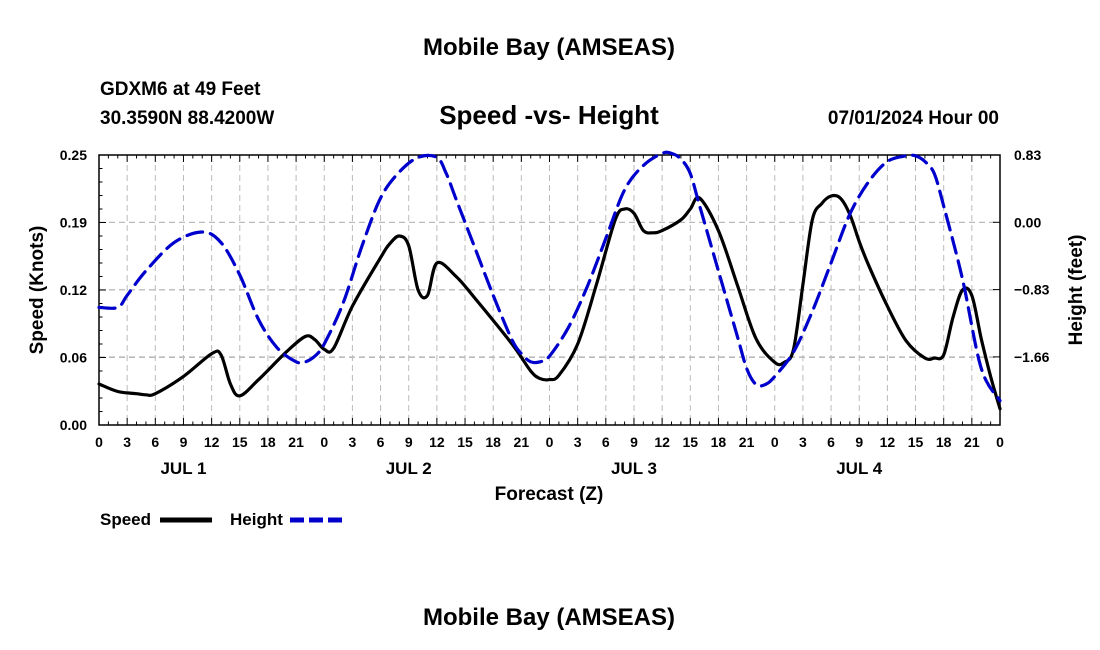  What do you see at coordinates (73, 425) in the screenshot?
I see `y-left-tick-label: 0.00` at bounding box center [73, 425].